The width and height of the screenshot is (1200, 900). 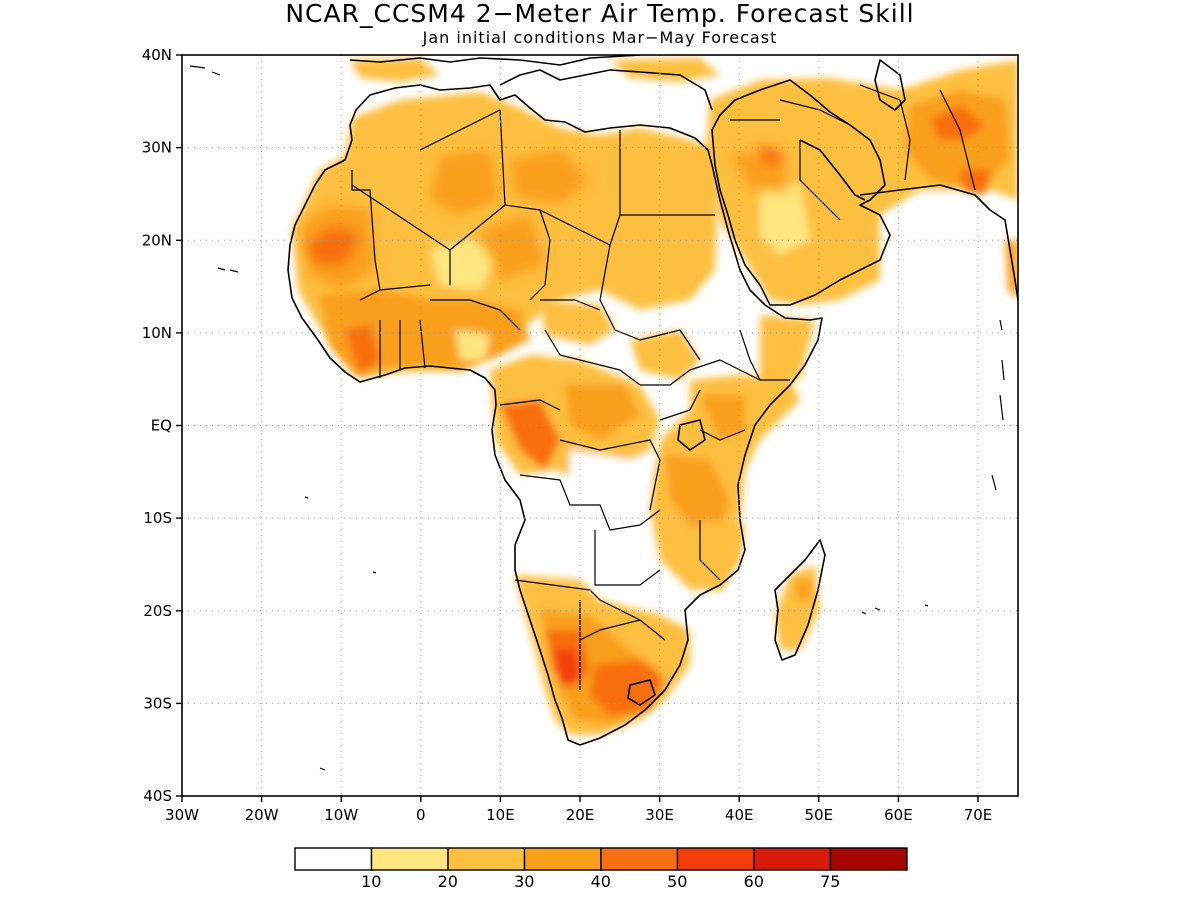 I want to click on x-tick-label: 10E, so click(x=500, y=815).